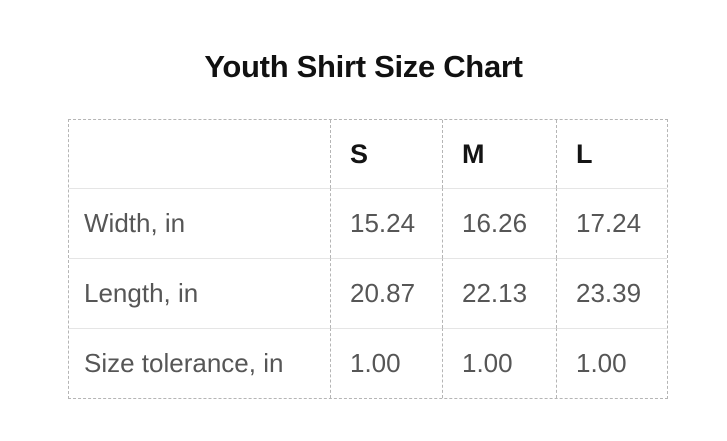 This screenshot has height=441, width=727. What do you see at coordinates (199, 154) in the screenshot?
I see `corner-cell` at bounding box center [199, 154].